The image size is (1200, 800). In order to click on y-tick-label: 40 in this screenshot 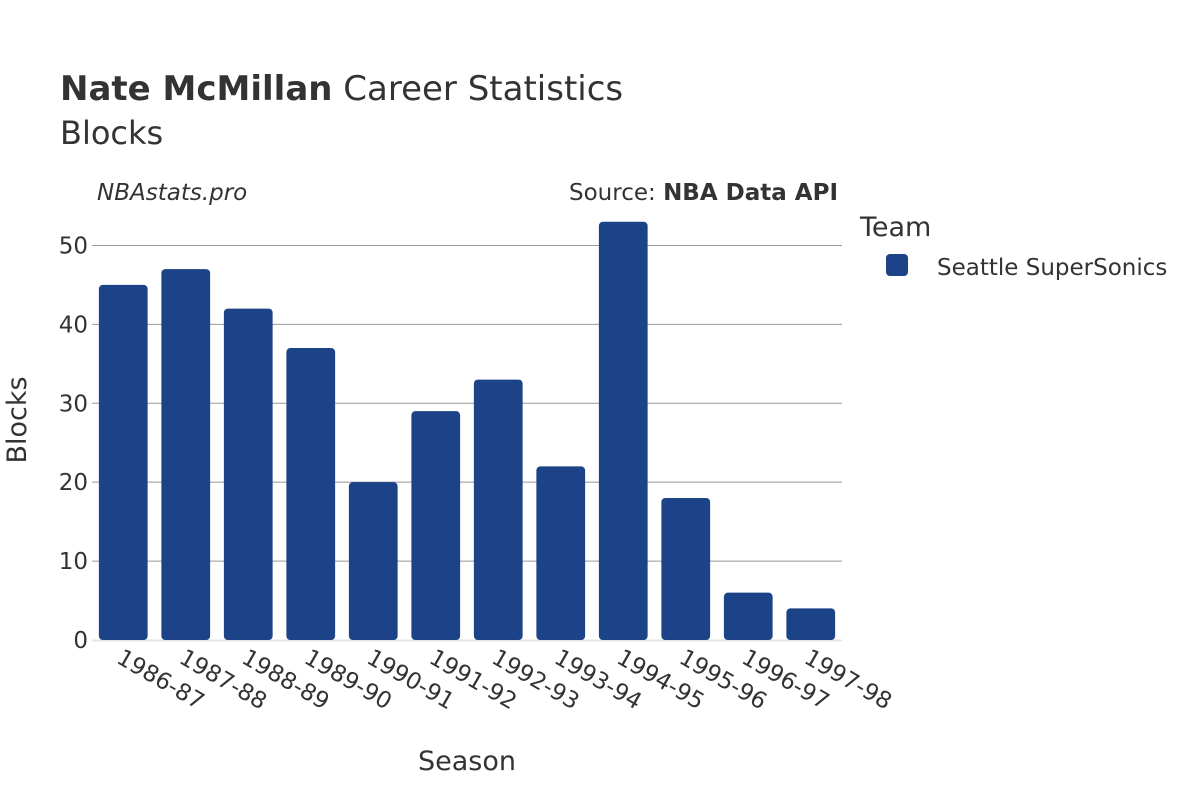, I will do `click(73, 325)`.